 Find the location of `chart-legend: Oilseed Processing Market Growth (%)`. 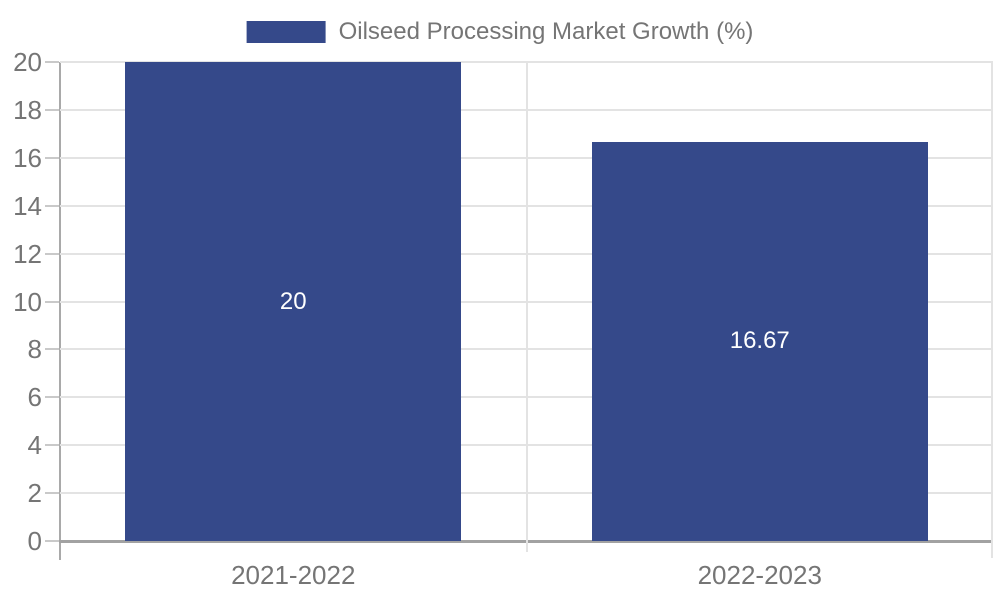

chart-legend: Oilseed Processing Market Growth (%) is located at coordinates (500, 32).